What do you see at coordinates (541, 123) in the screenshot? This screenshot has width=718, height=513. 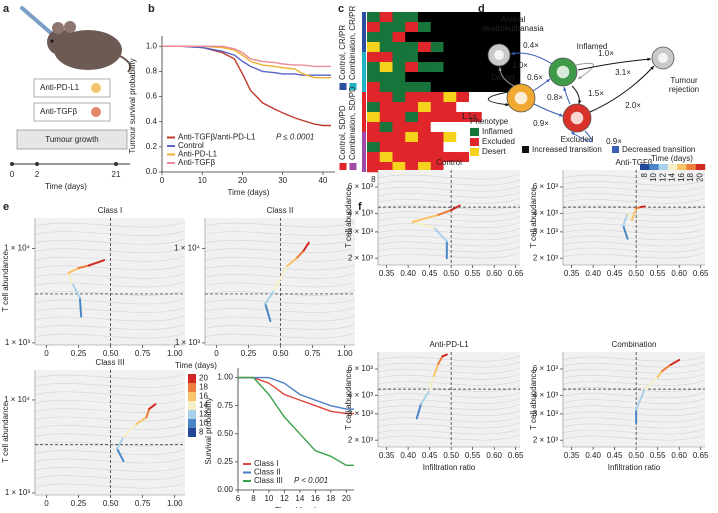 I see `transition-label: 0.9×` at bounding box center [541, 123].